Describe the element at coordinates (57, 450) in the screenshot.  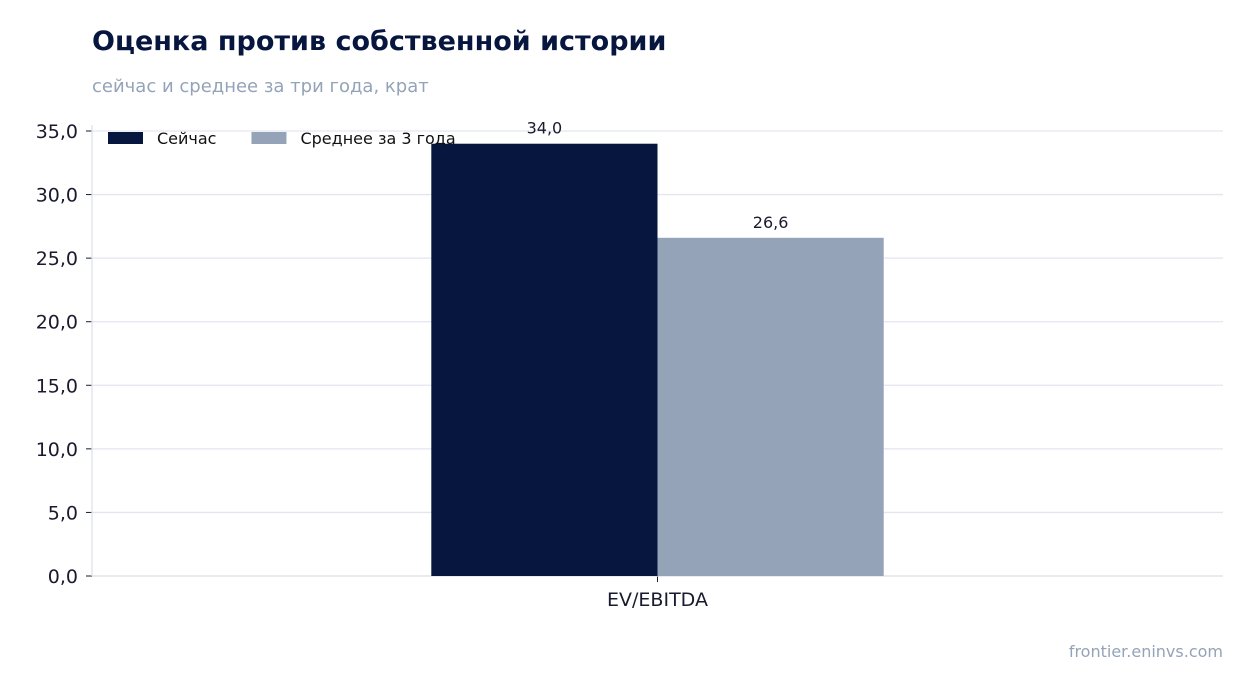
I see `y-tick-label: 10,0` at that location.